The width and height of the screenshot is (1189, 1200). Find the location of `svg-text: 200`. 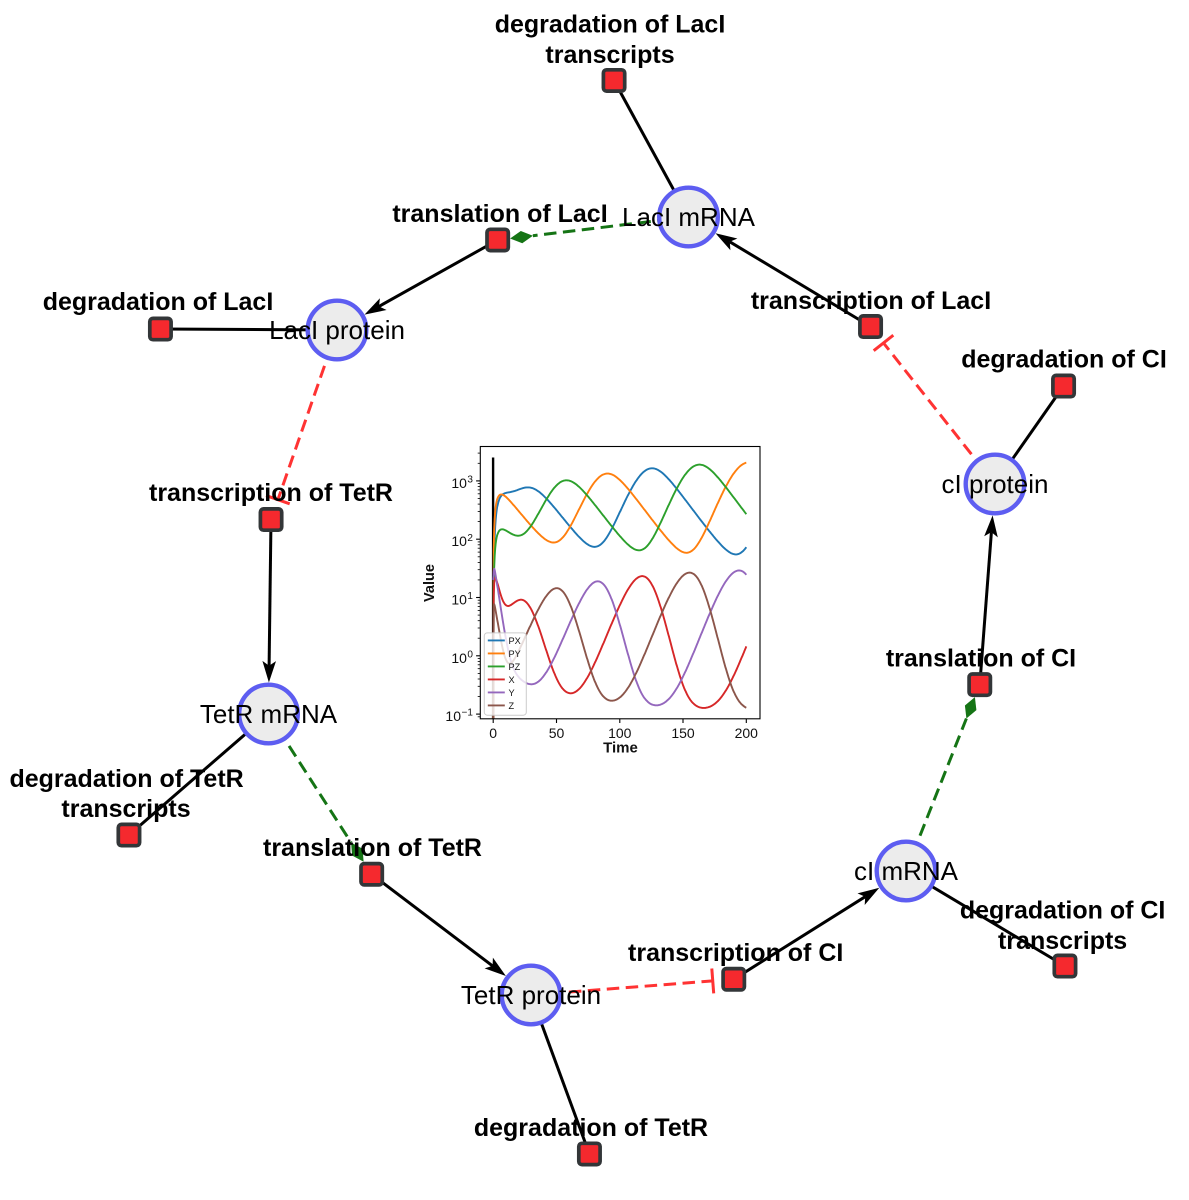

svg-text: 200 is located at coordinates (747, 733).